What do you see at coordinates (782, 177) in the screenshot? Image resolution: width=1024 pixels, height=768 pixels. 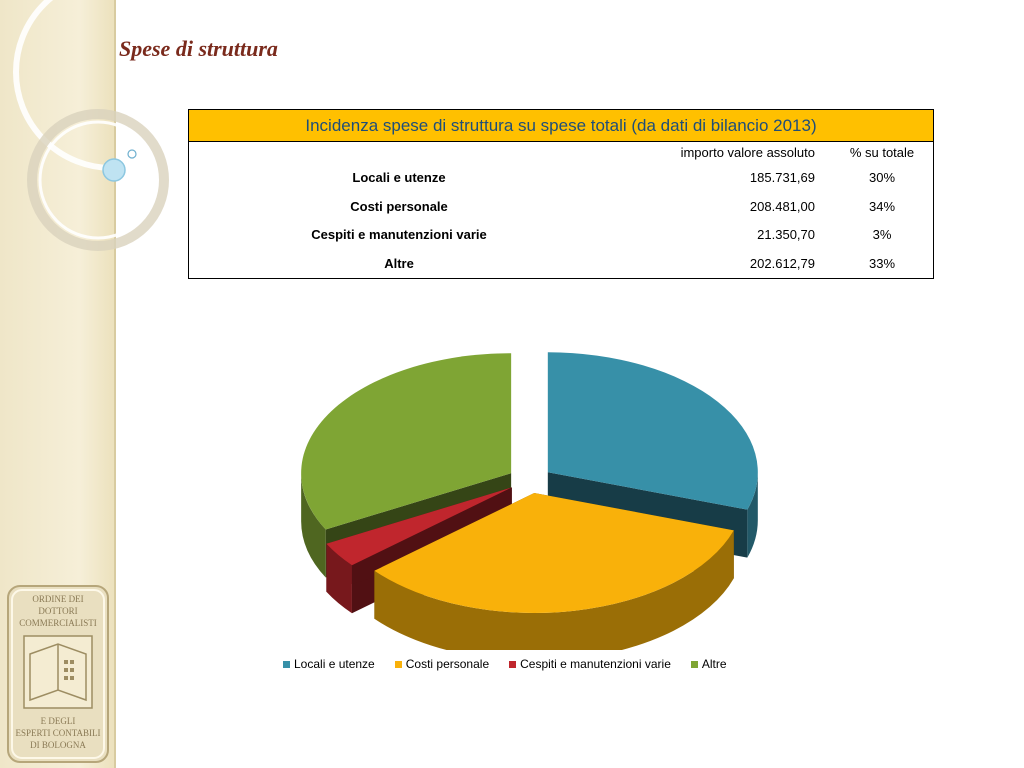 I see `row-value: 185.731,69` at bounding box center [782, 177].